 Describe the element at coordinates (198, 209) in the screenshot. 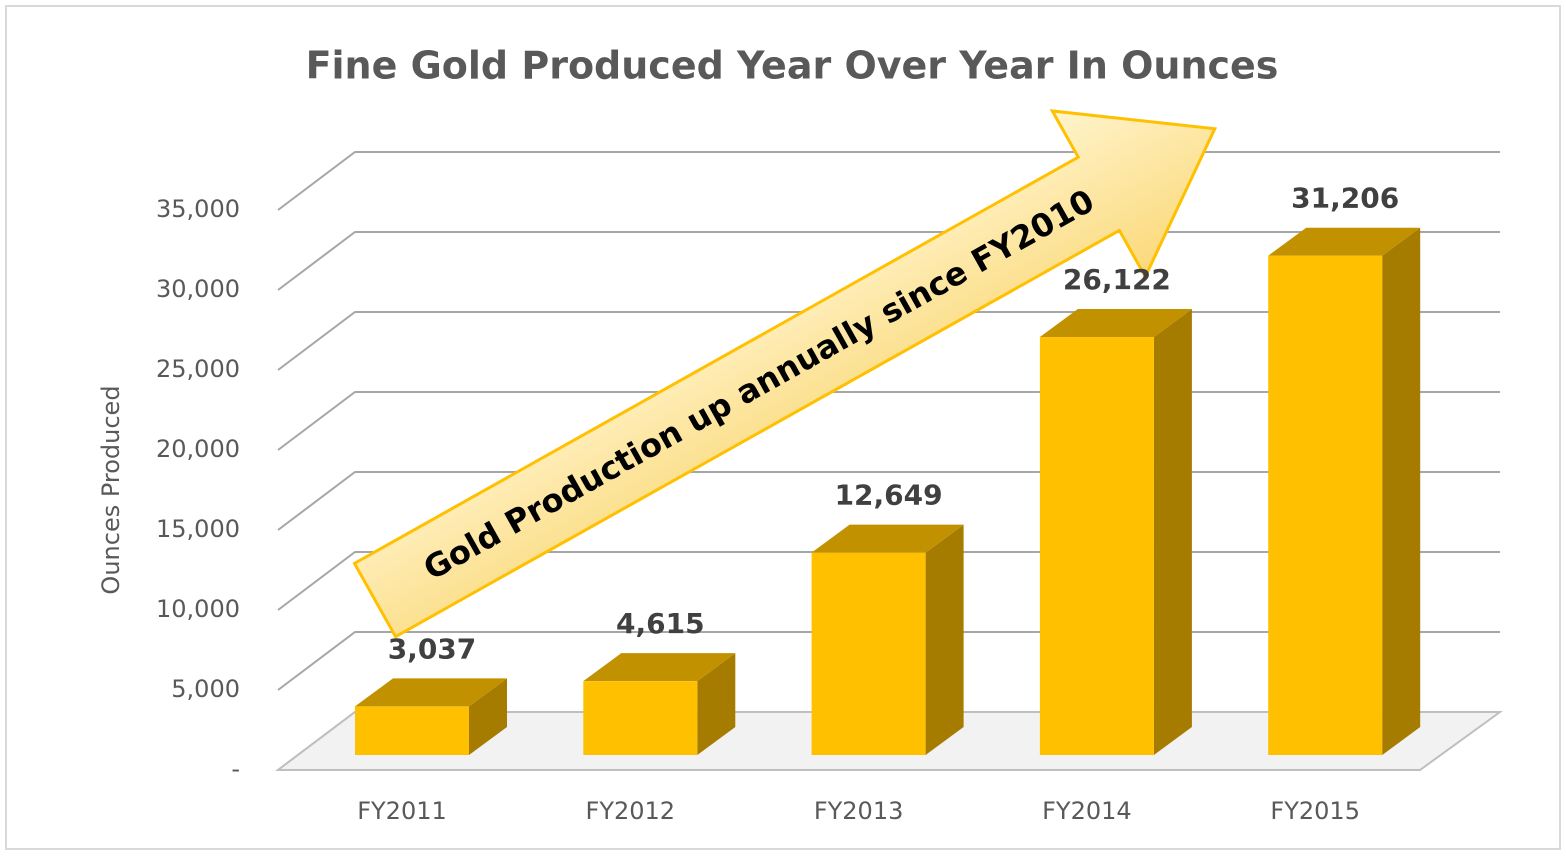

I see `y-tick-label: 35,000` at that location.